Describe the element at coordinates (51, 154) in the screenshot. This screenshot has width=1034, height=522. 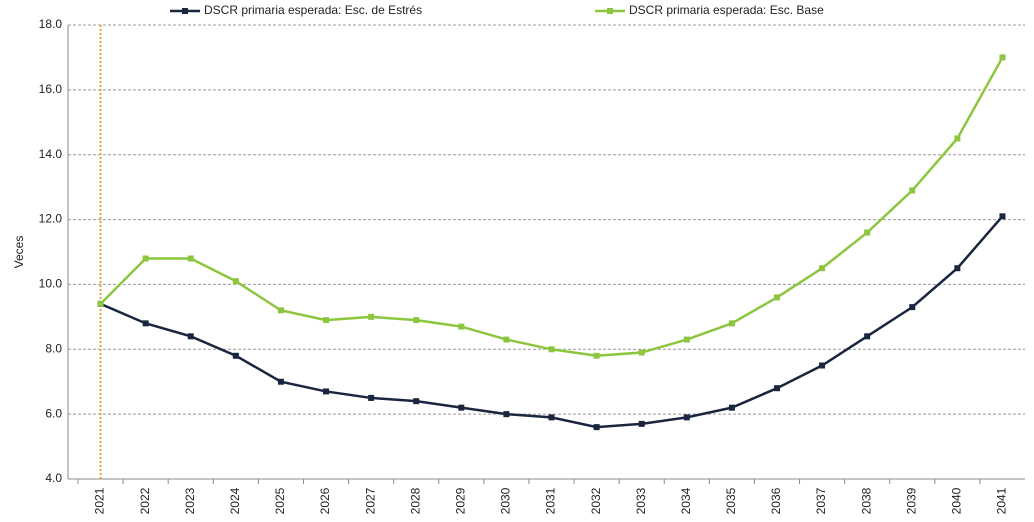
I see `y-tick-label: 14.0` at that location.